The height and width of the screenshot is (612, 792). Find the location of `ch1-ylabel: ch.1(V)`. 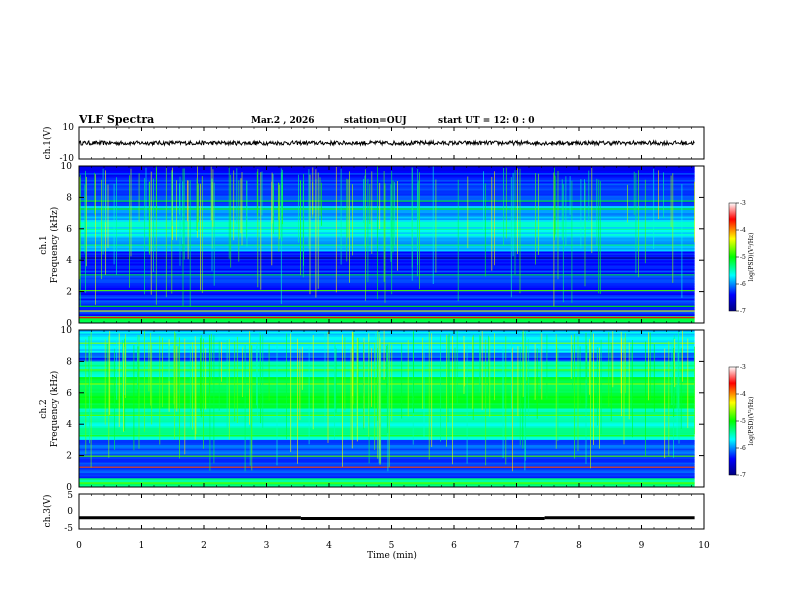

ch1-ylabel: ch.1(V) is located at coordinates (47, 143).